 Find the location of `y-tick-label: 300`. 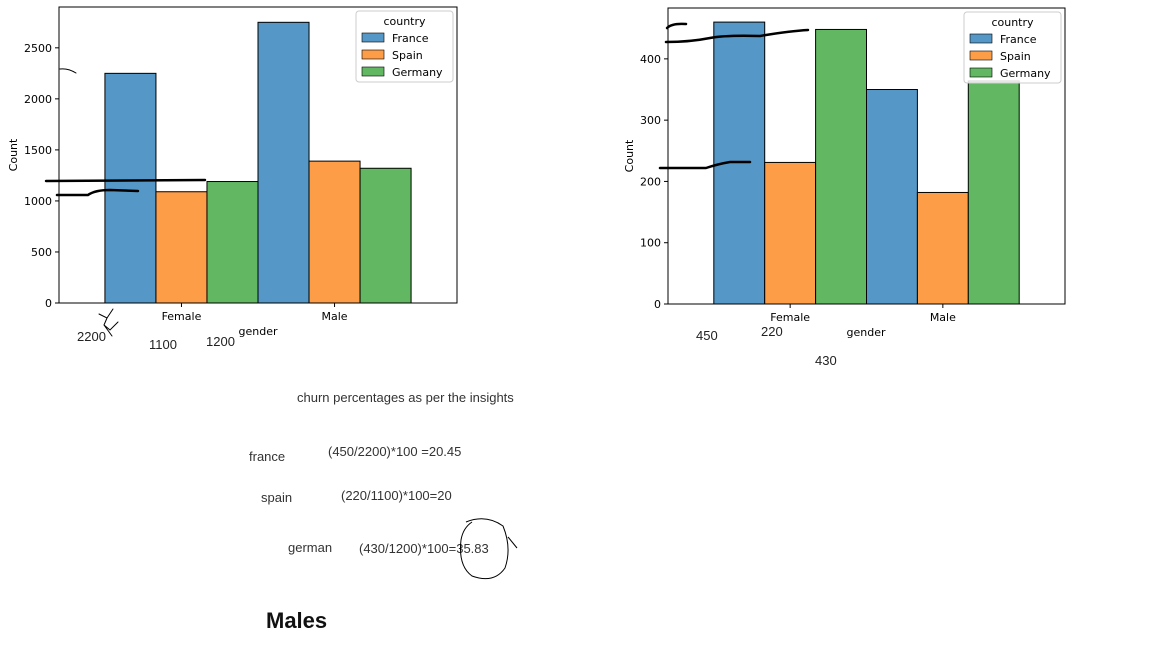

y-tick-label: 300 is located at coordinates (650, 120).